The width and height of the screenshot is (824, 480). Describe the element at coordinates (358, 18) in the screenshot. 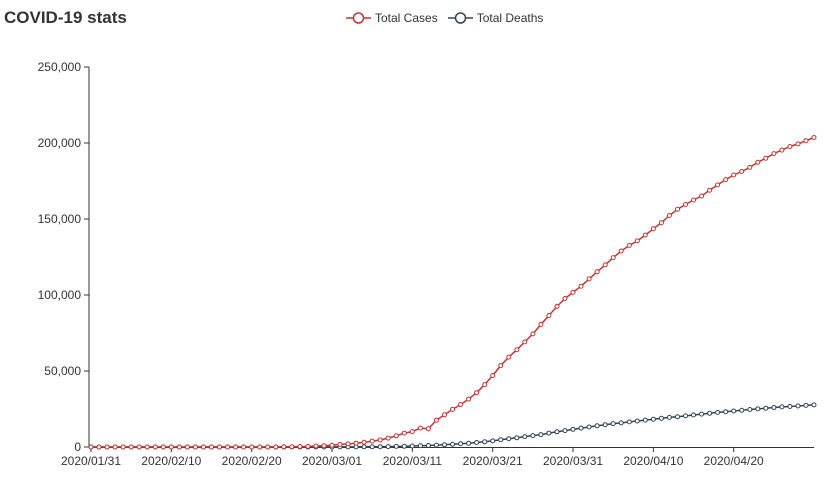

I see `legend-swatch-total-cases` at that location.